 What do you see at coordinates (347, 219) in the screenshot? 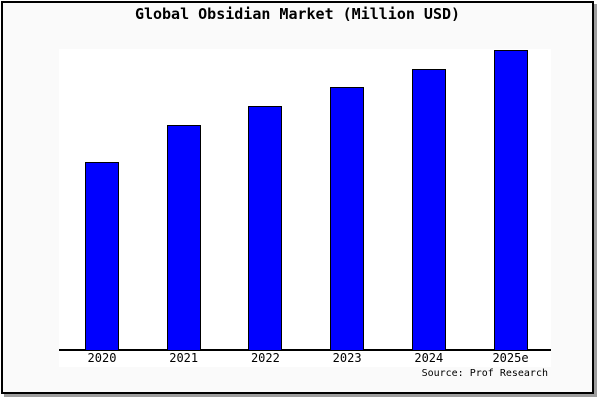
I see `bar-2023` at bounding box center [347, 219].